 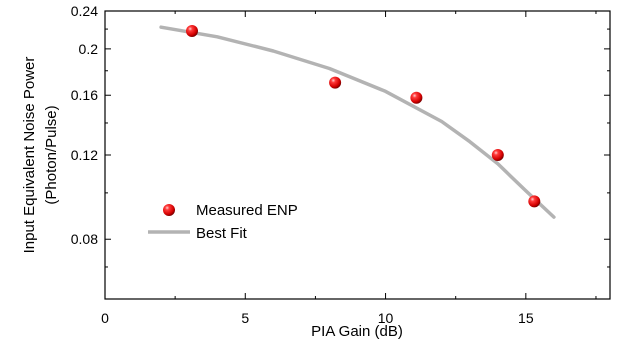 What do you see at coordinates (169, 210) in the screenshot?
I see `legend-marker-measured-enp` at bounding box center [169, 210].